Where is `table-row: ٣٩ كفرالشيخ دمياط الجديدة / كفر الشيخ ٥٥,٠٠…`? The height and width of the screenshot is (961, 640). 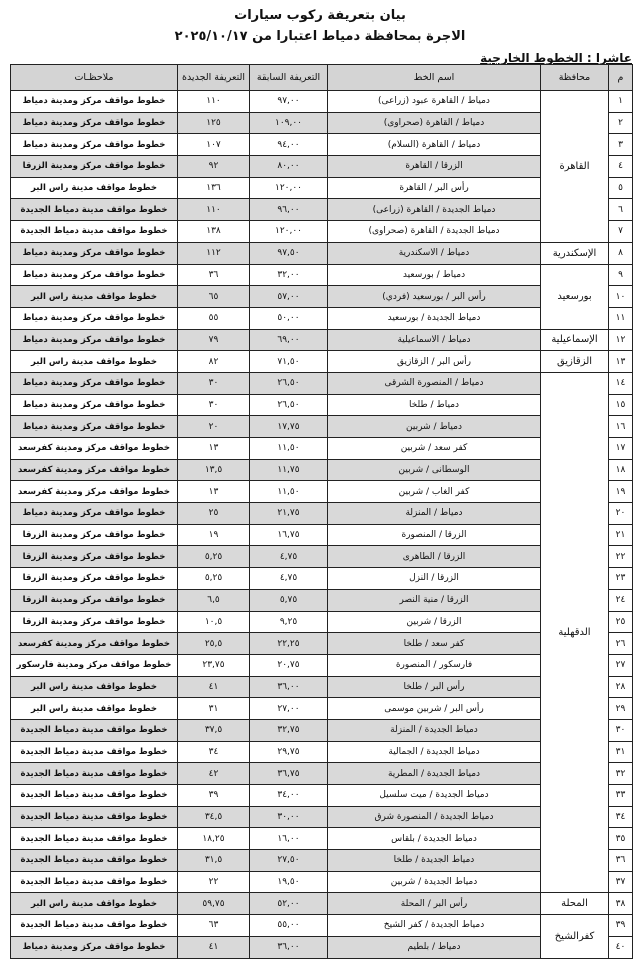
table-row: ٣٩ كفرالشيخ دمياط الجديدة / كفر الشيخ ٥٥,٠٠… is located at coordinates (321, 936).